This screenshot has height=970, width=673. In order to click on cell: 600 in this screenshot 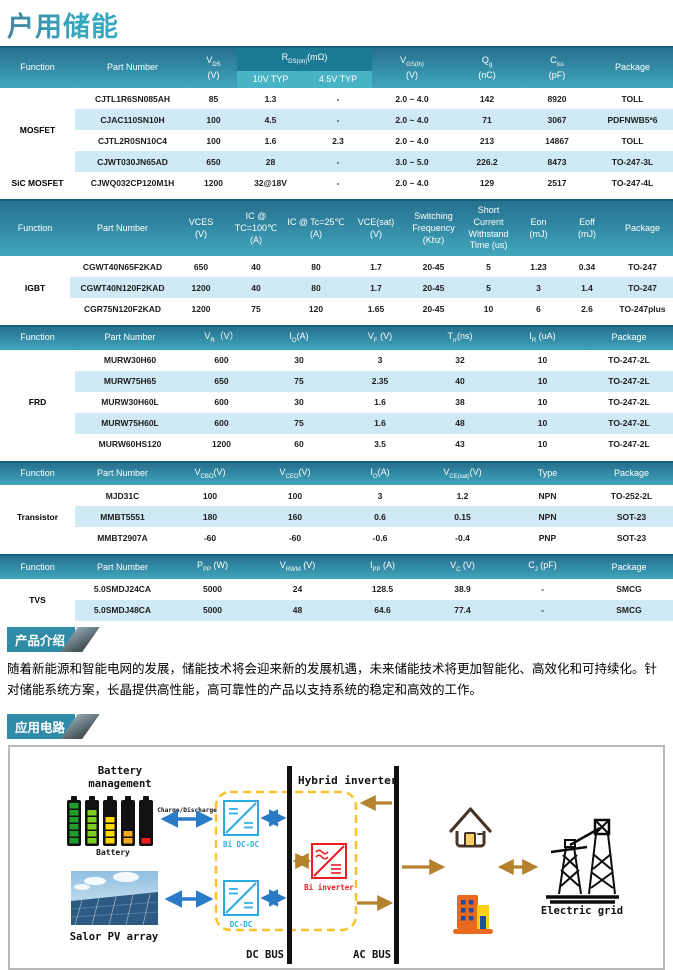, I will do `click(221, 402)`.